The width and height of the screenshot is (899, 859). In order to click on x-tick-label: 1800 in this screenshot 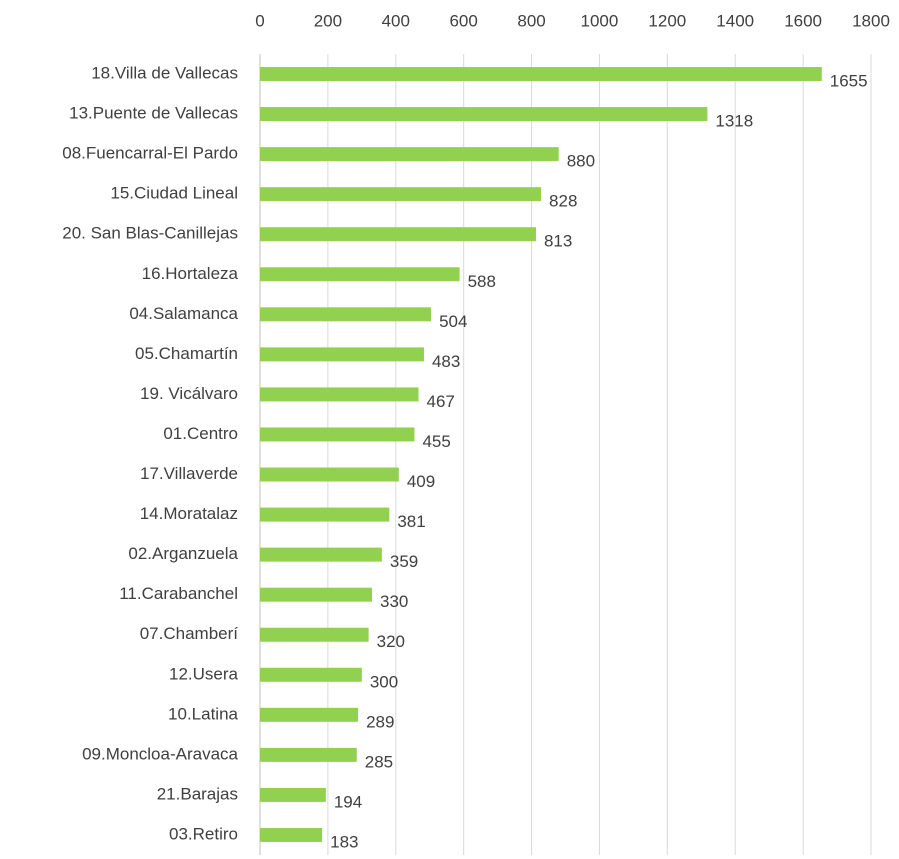, I will do `click(871, 20)`.